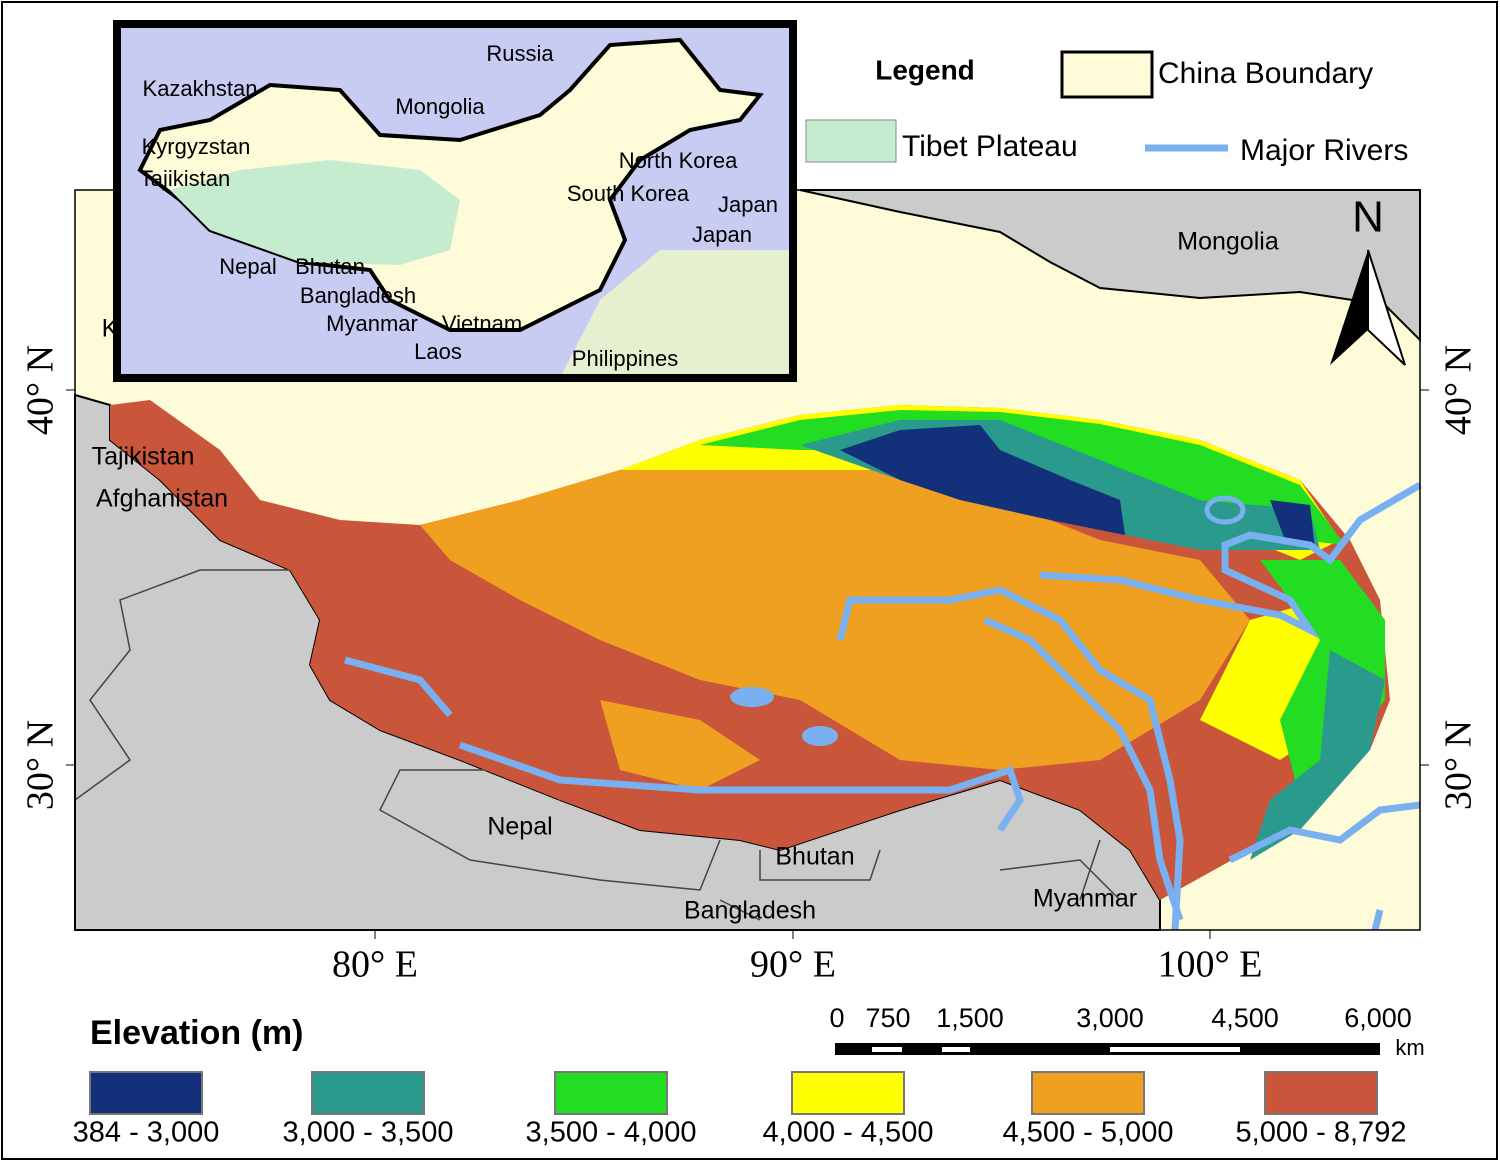 The height and width of the screenshot is (1162, 1500). I want to click on inset-land, so click(676, 314).